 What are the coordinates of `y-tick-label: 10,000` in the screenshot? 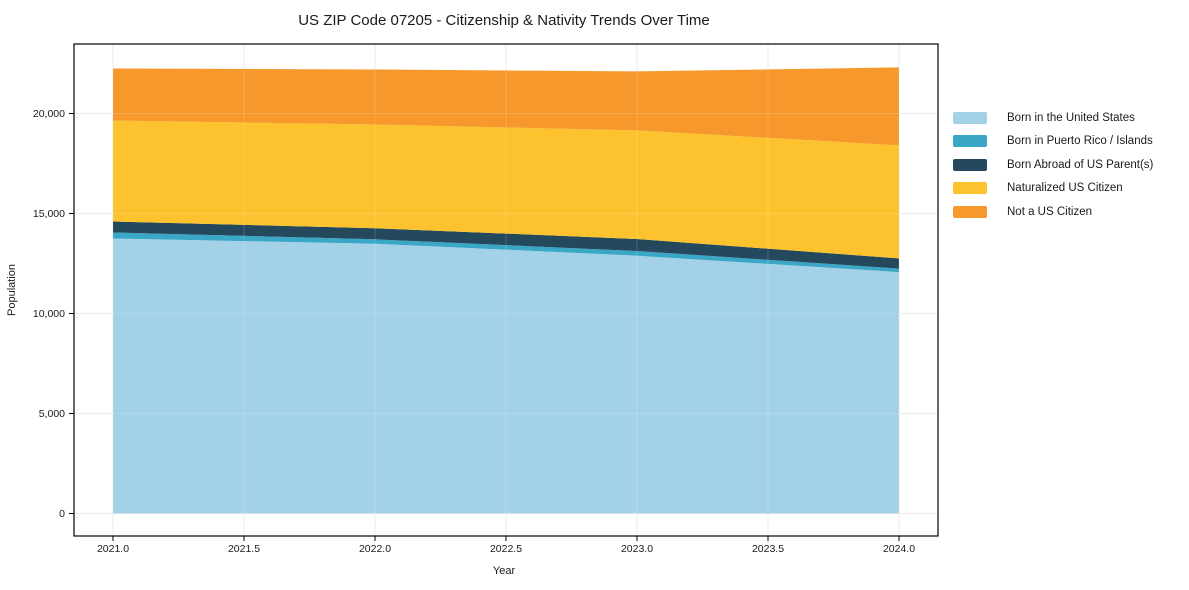 It's located at (49, 314).